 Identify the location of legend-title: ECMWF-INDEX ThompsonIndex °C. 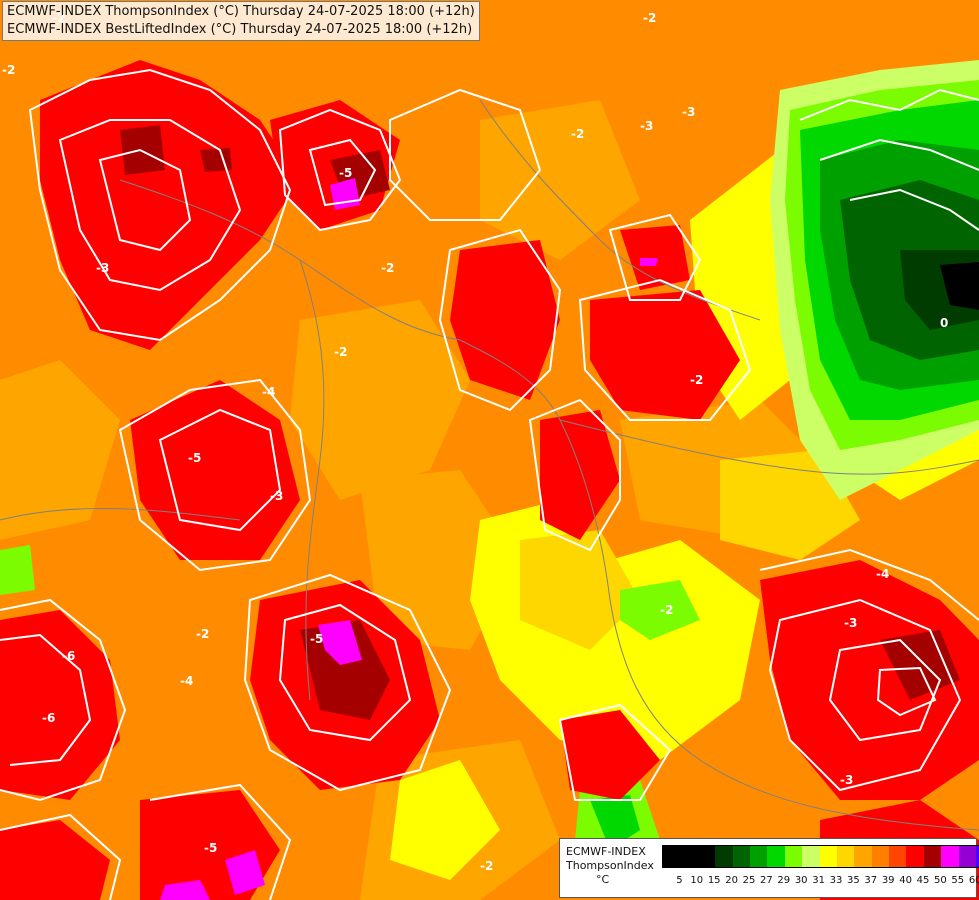
(610, 866).